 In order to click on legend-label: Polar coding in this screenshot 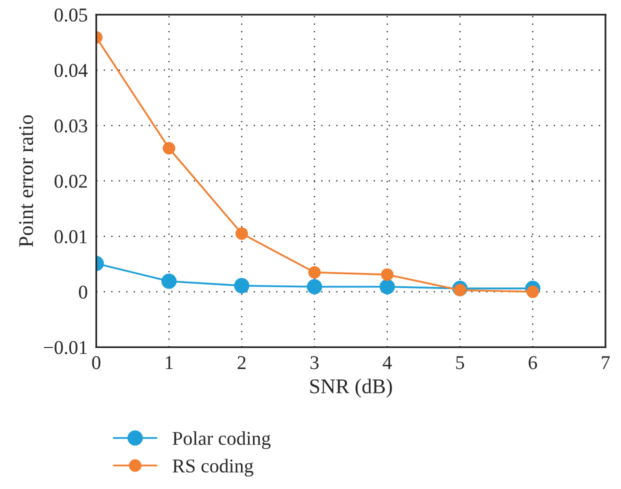, I will do `click(221, 440)`.